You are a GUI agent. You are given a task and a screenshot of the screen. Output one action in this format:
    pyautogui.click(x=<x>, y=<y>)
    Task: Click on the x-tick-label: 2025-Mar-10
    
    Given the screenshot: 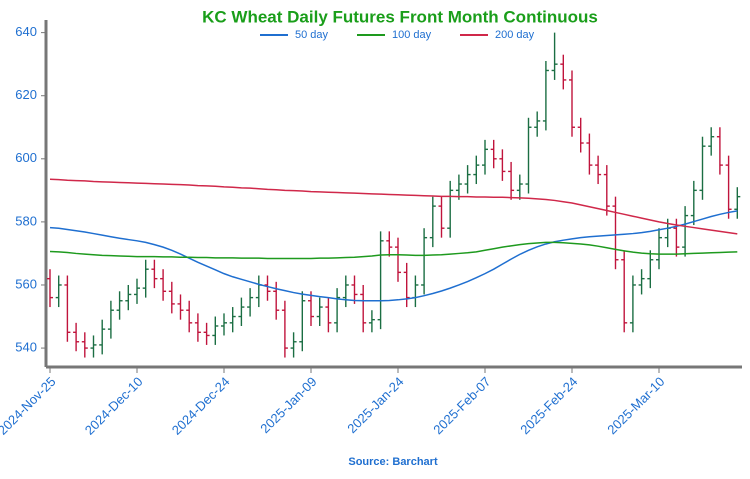 What is the action you would take?
    pyautogui.click(x=635, y=405)
    